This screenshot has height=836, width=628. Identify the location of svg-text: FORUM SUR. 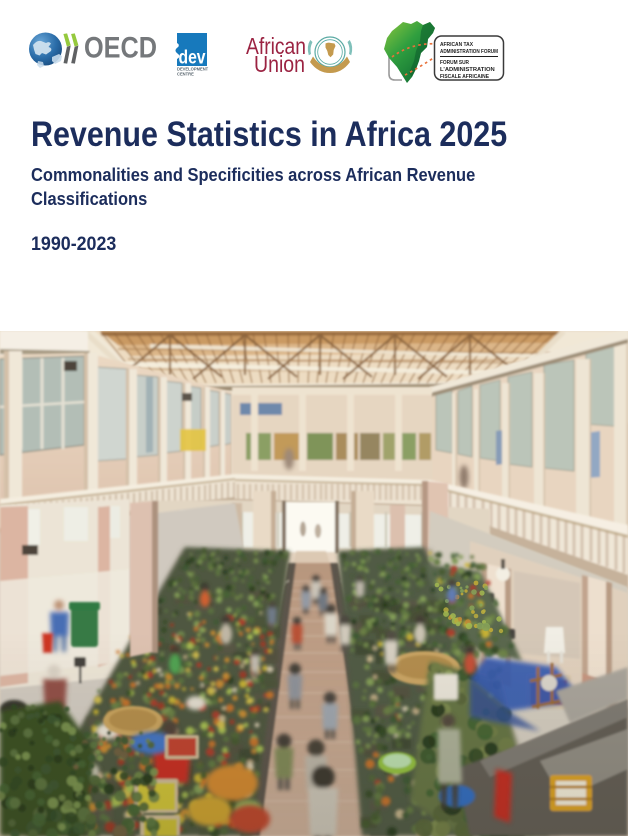
(455, 63).